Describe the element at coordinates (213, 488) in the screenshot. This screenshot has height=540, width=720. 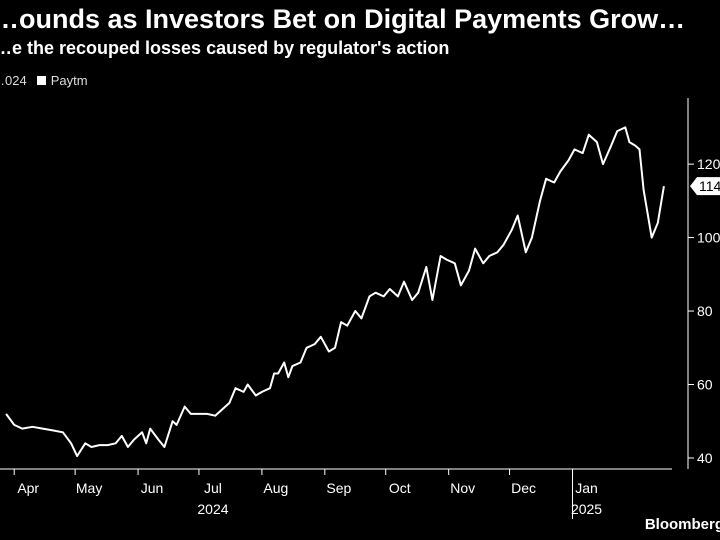
I see `x-tick-label: Jul` at that location.